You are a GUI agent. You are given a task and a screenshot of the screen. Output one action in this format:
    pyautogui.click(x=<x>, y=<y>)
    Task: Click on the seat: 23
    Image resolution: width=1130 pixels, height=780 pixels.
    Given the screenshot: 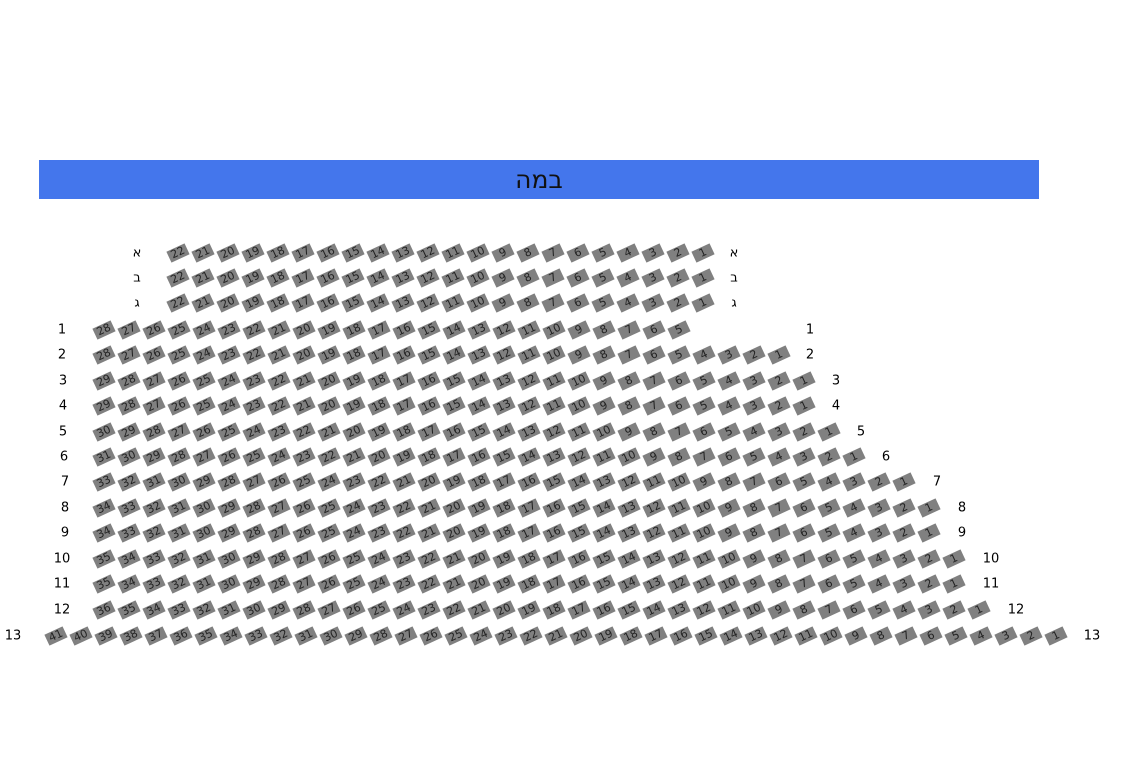 What is the action you would take?
    pyautogui.click(x=354, y=482)
    